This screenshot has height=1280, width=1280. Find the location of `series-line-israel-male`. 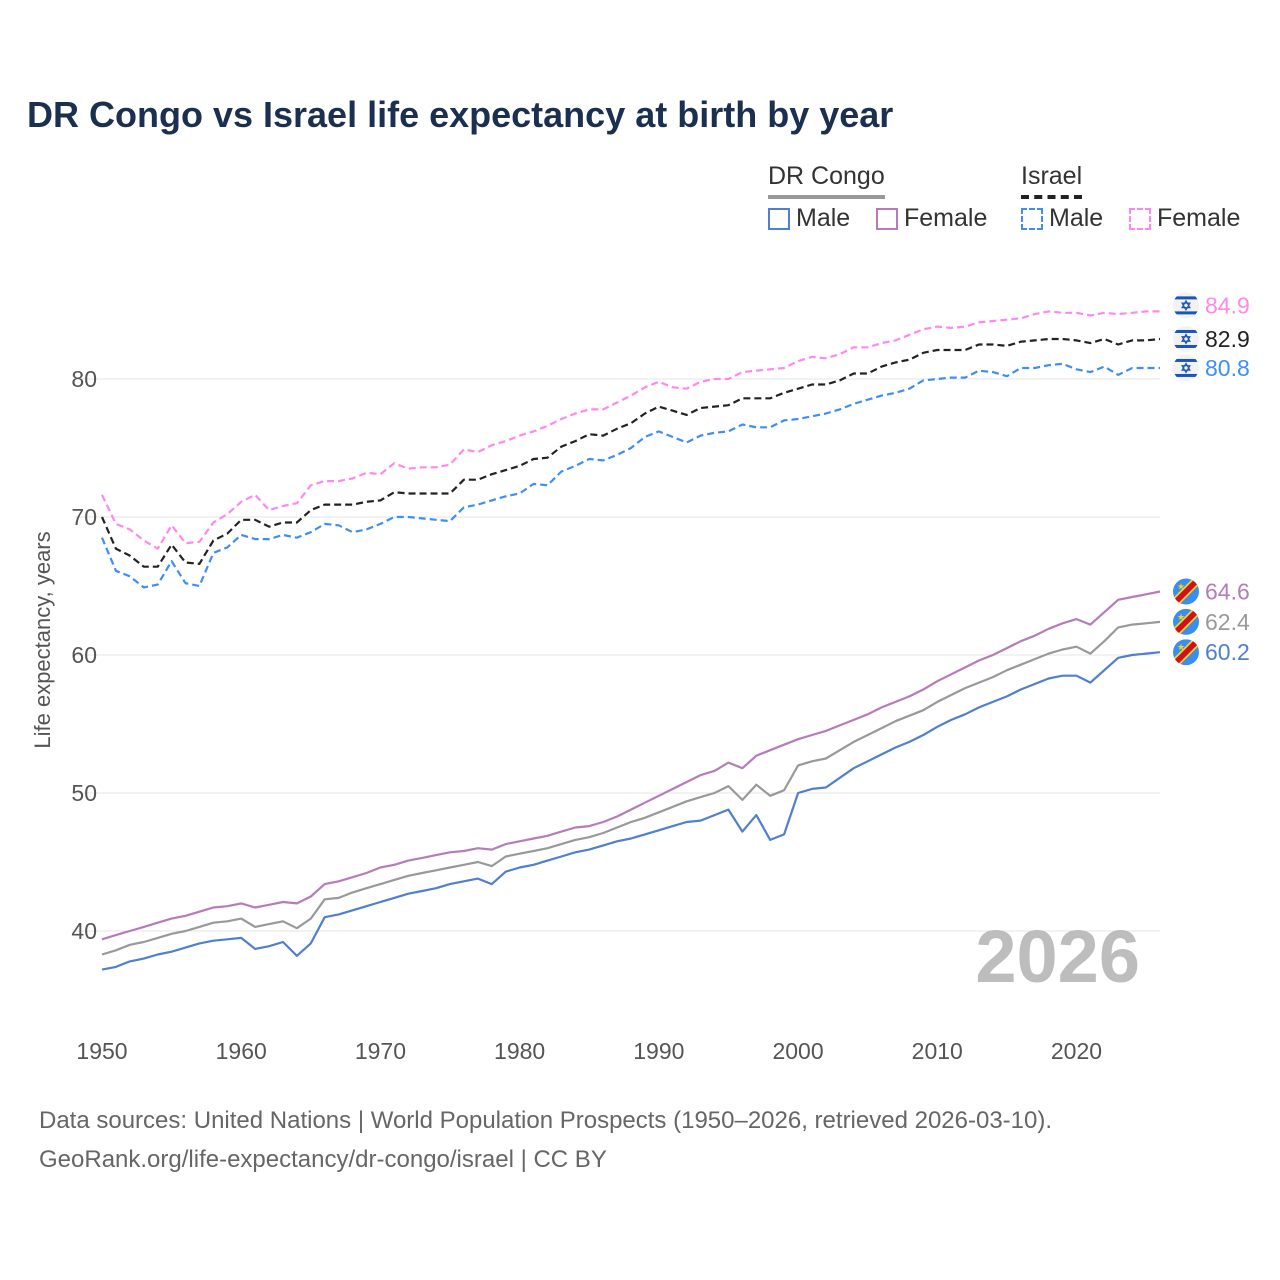

series-line-israel-male is located at coordinates (630, 475).